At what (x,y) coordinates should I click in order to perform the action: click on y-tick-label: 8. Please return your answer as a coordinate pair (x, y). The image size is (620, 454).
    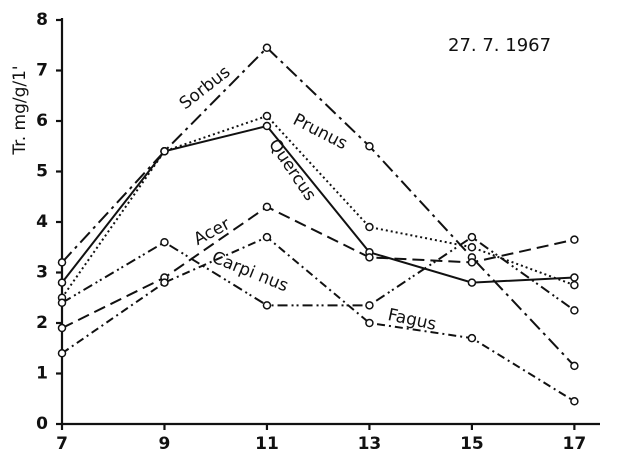
    Looking at the image, I should click on (42, 20).